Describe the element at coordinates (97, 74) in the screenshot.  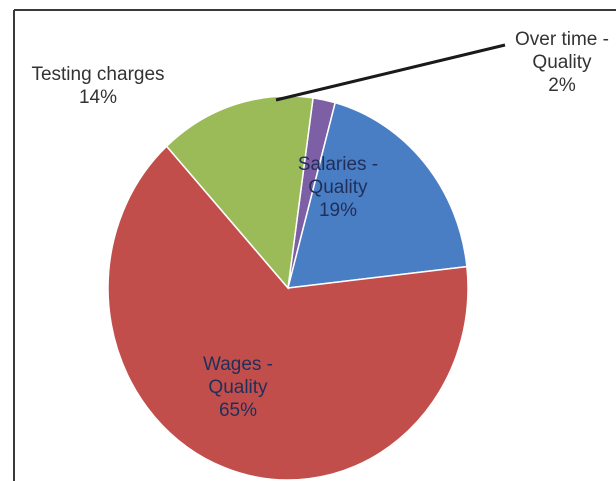
I see `pie-label-testing-line: Testing charges` at that location.